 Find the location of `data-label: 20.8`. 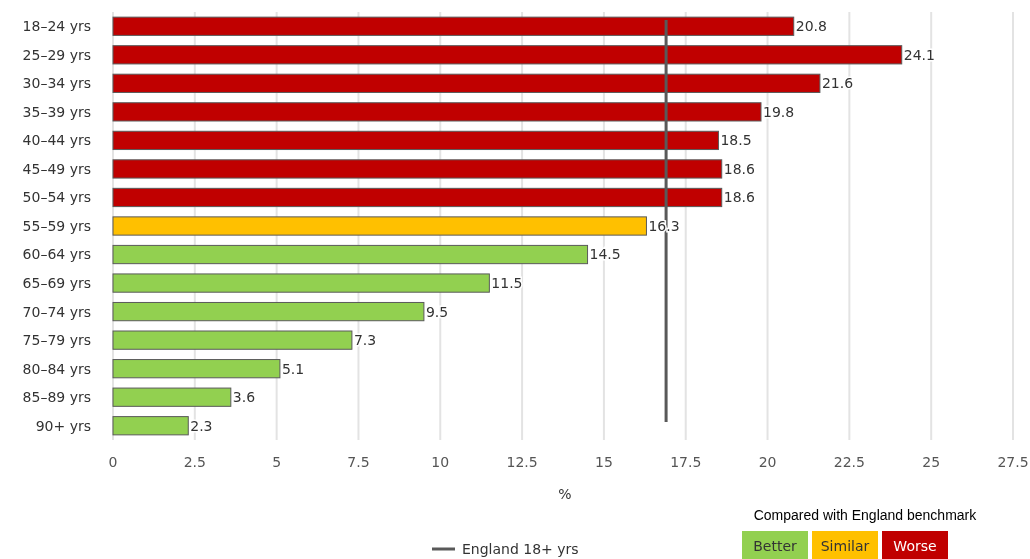

data-label: 20.8 is located at coordinates (811, 26).